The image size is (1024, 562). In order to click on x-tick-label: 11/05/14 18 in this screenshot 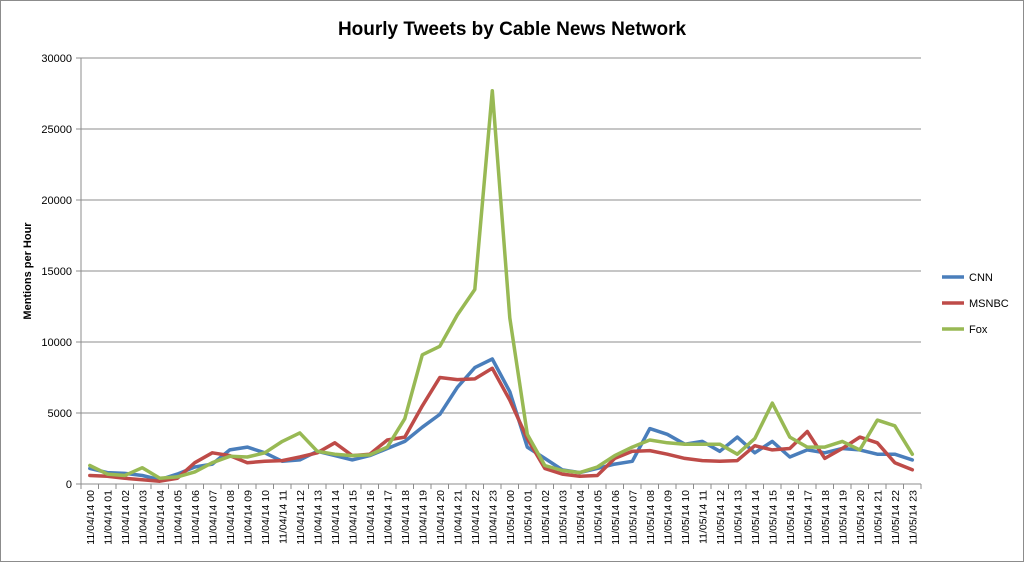, I will do `click(826, 517)`.